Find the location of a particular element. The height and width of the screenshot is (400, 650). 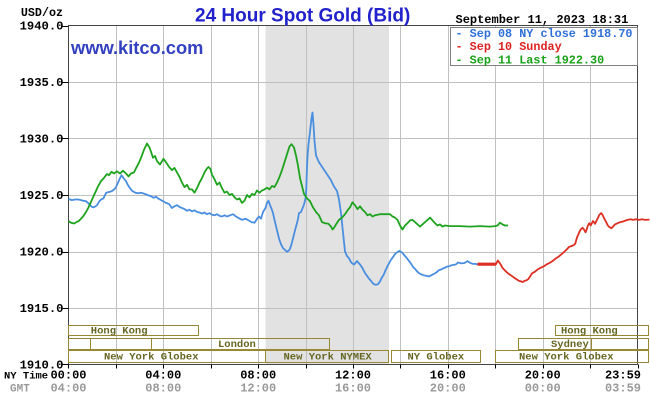

svg-text: 1940.0 is located at coordinates (42, 27).